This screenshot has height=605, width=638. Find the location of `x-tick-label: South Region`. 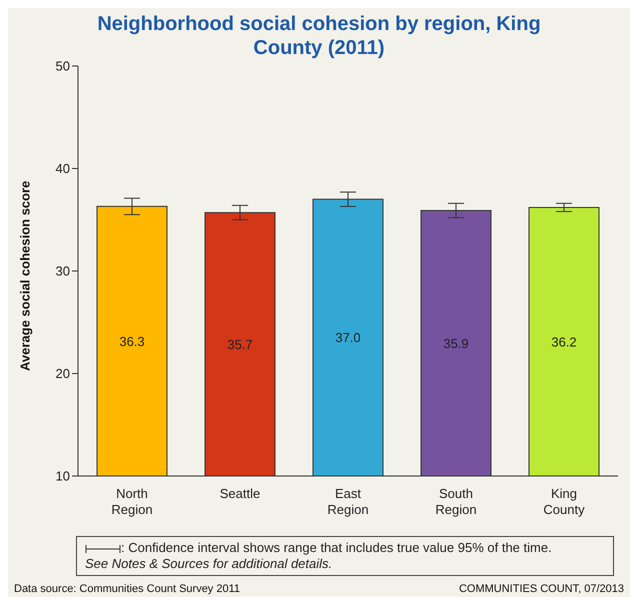

x-tick-label: South Region is located at coordinates (456, 501).